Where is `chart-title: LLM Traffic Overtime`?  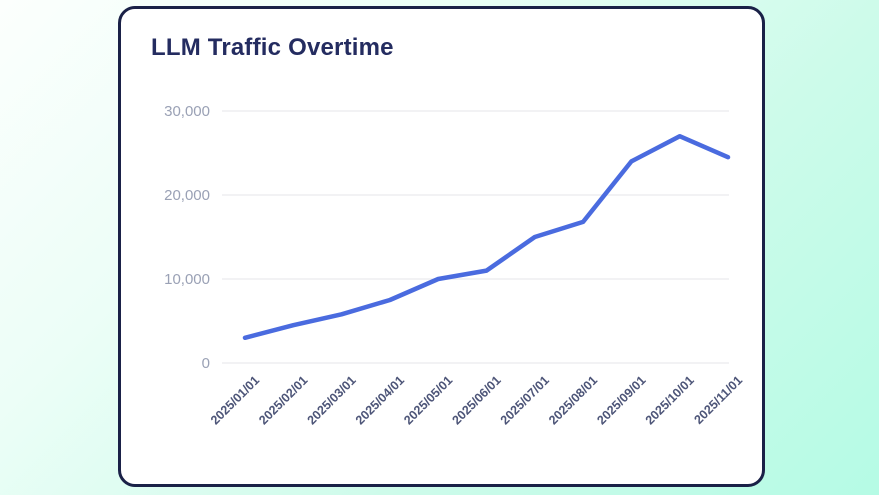 chart-title: LLM Traffic Overtime is located at coordinates (272, 47).